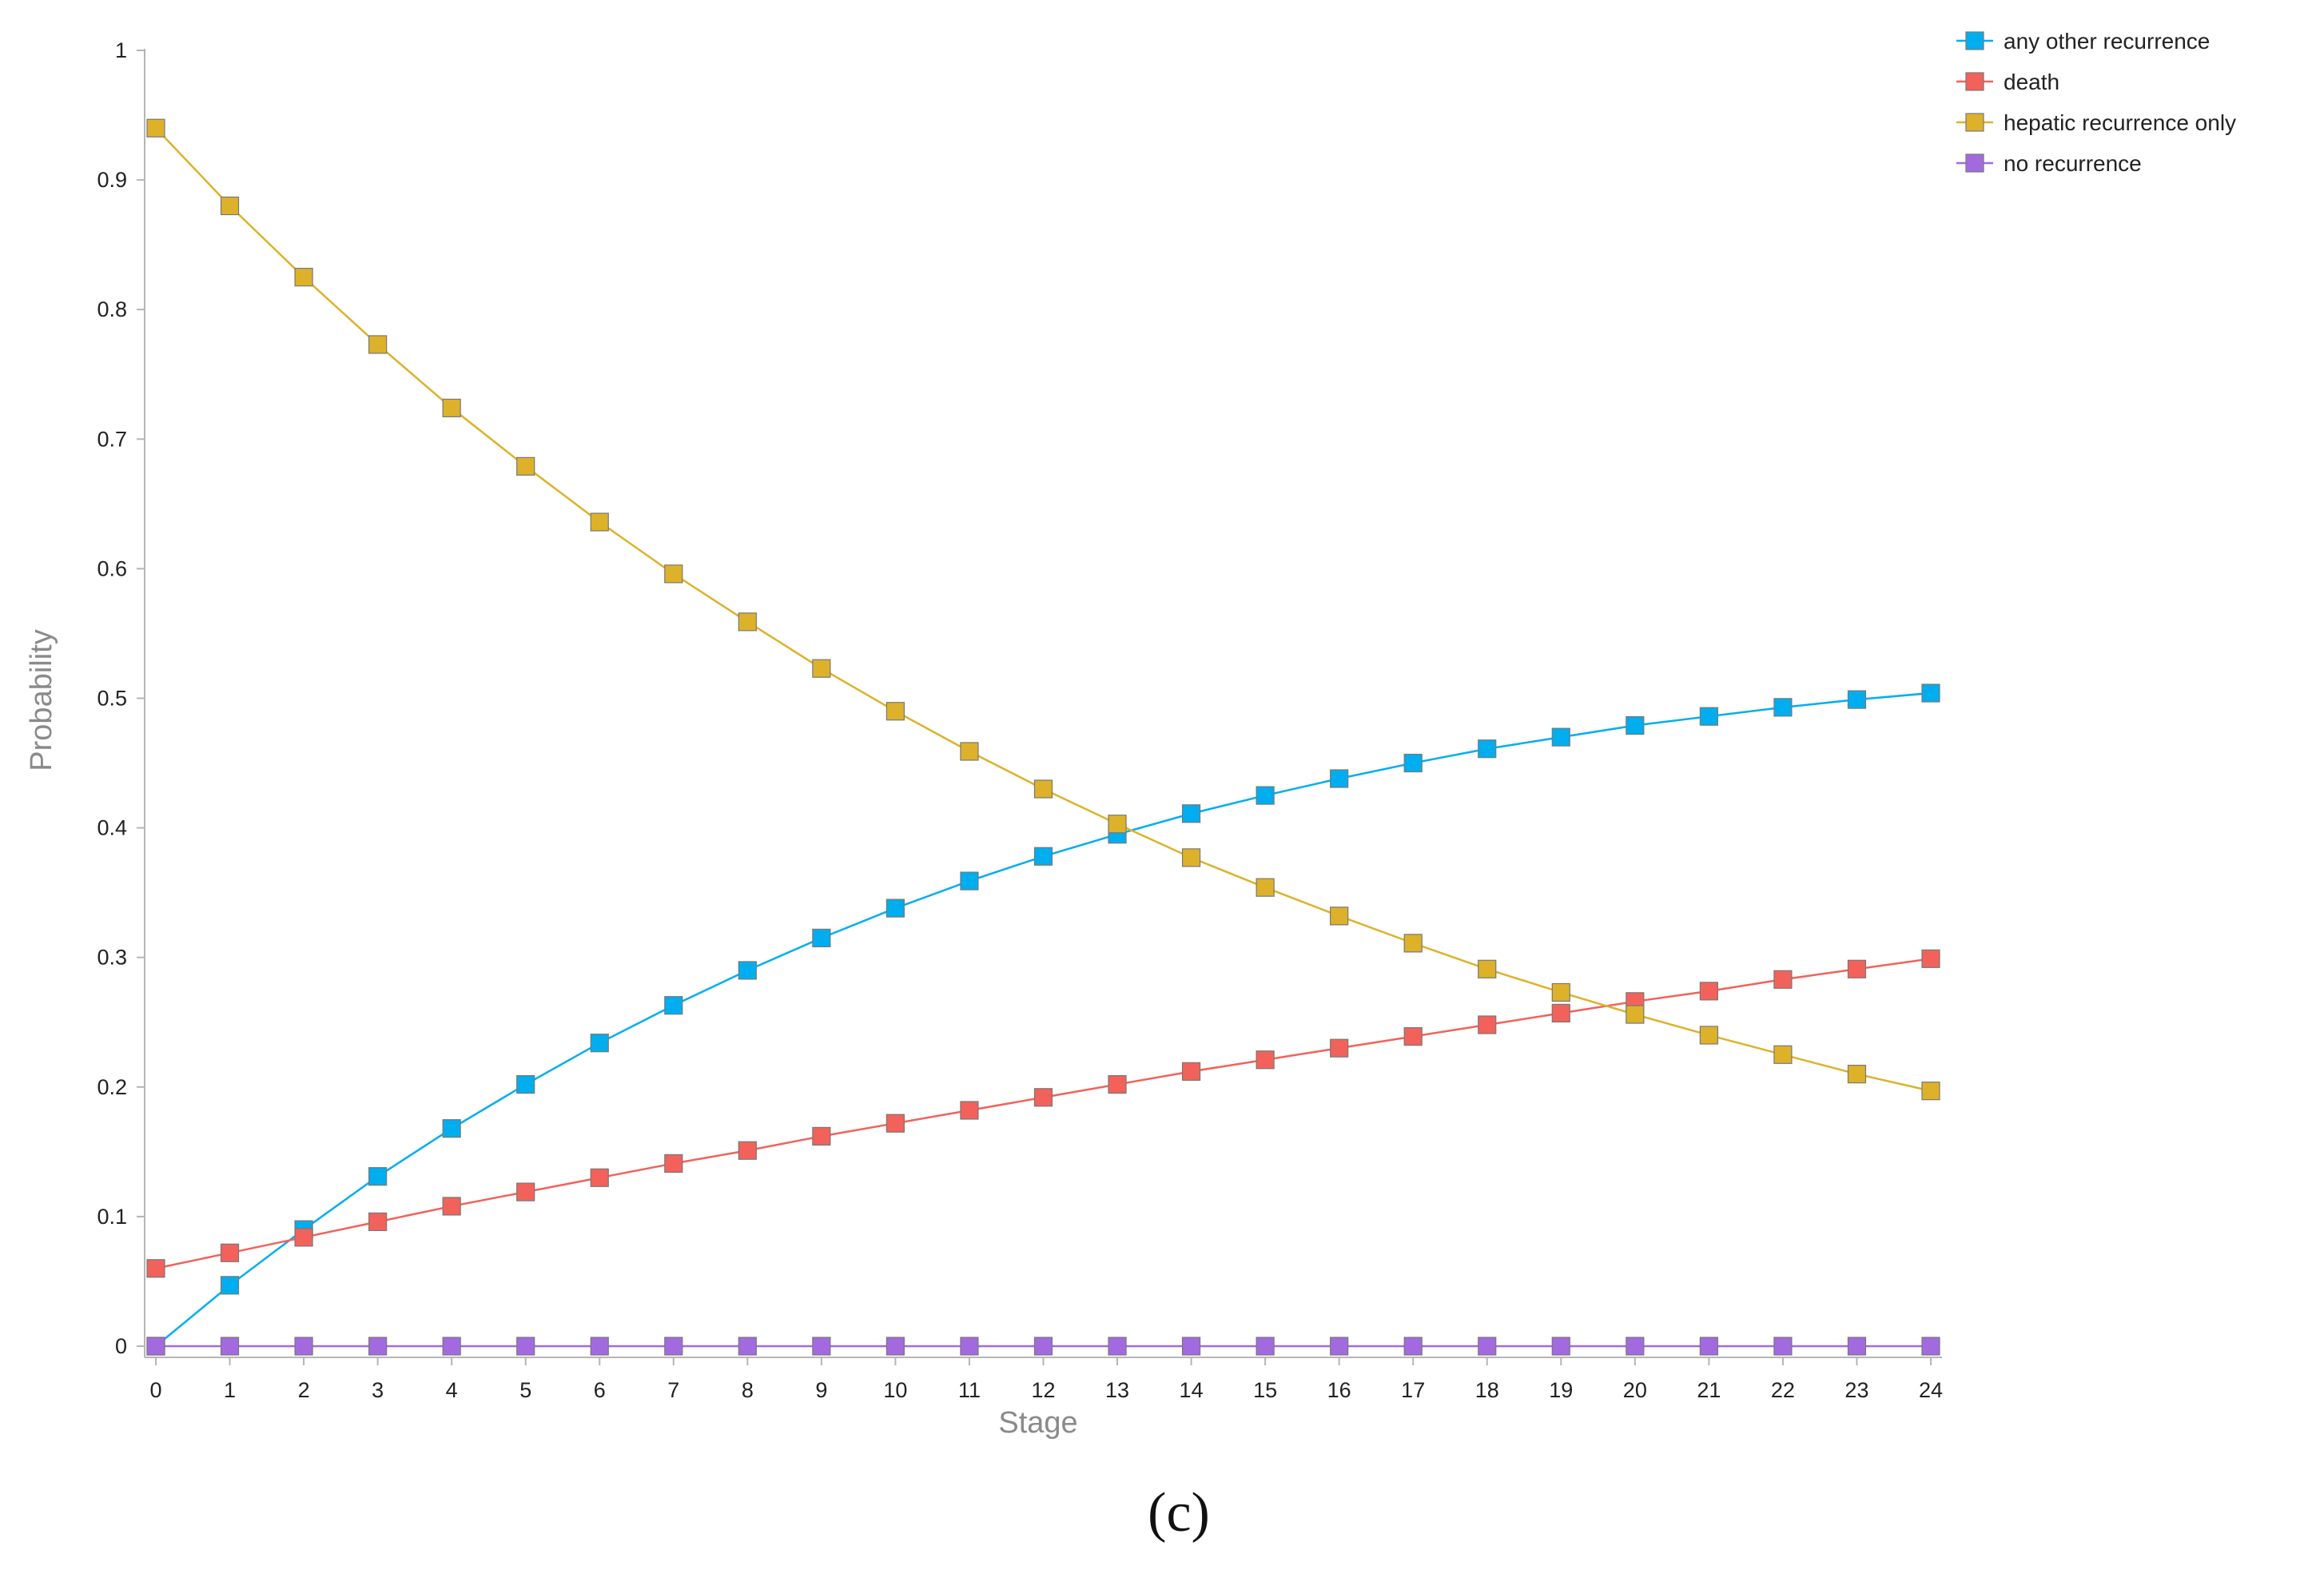 The width and height of the screenshot is (2324, 1570). Describe the element at coordinates (2096, 122) in the screenshot. I see `legend-item-hepatic-recurrence-only: hepatic recurrence only` at that location.